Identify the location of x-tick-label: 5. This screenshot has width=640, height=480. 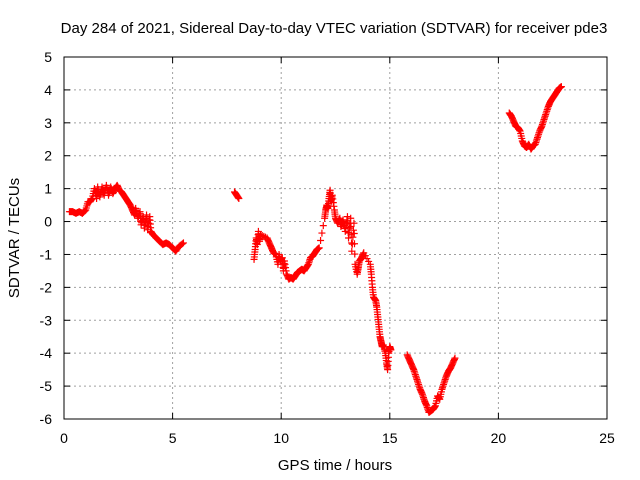
(173, 438).